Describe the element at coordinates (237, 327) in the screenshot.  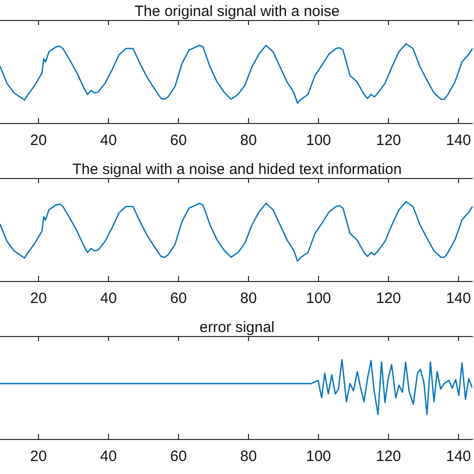
I see `chart-title: error signal` at that location.